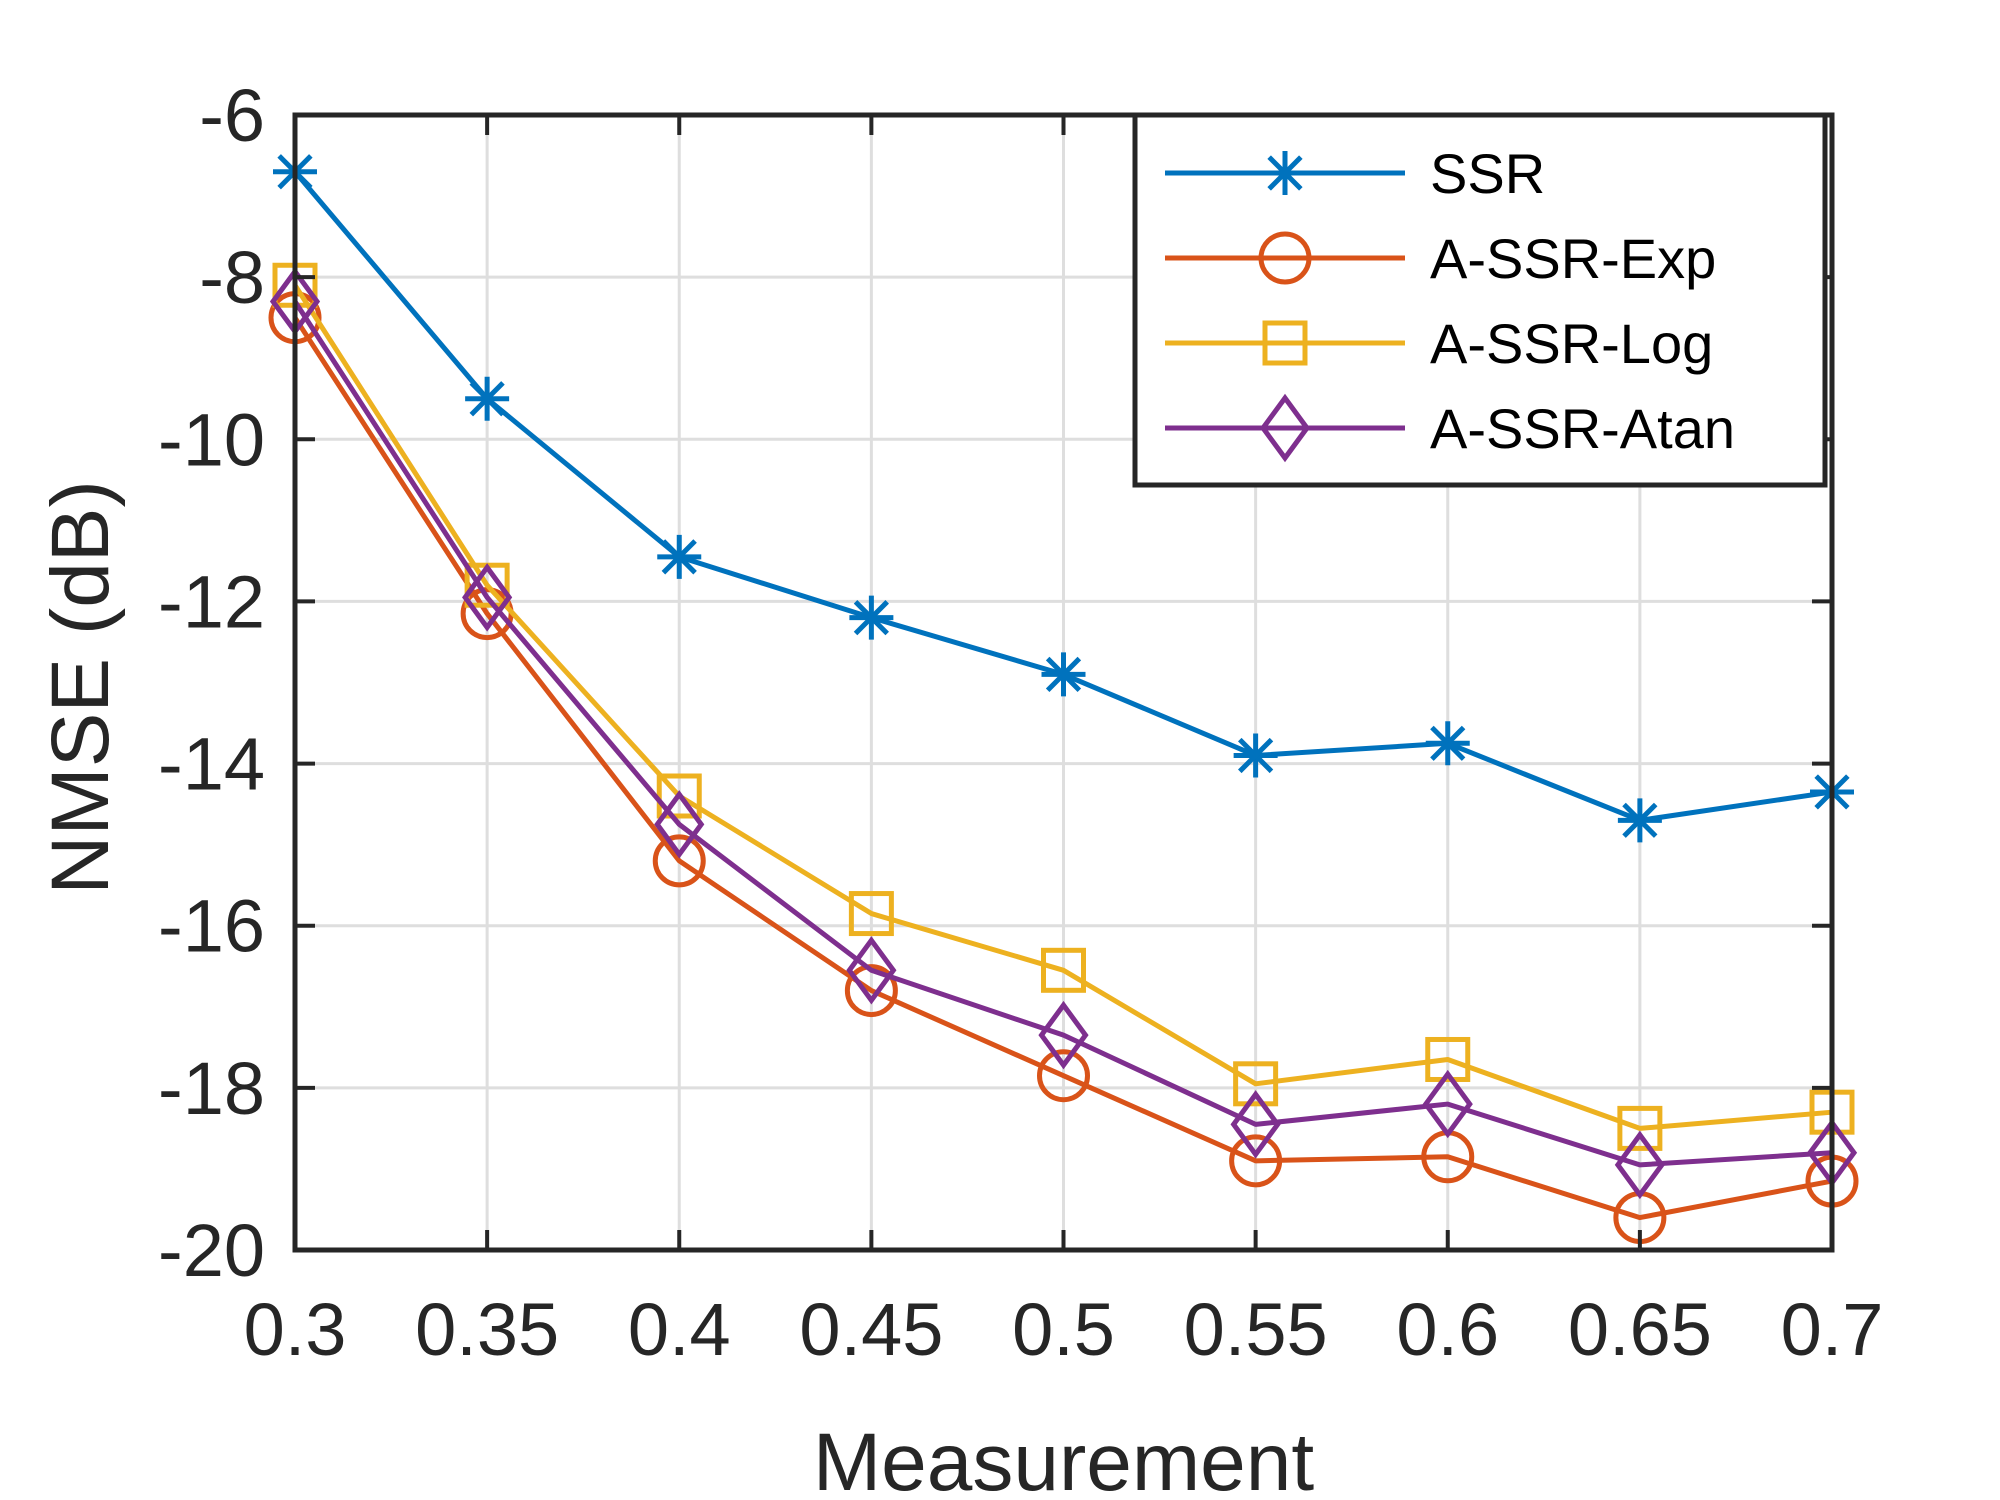 Image resolution: width=2000 pixels, height=1500 pixels. I want to click on legend-box, so click(1480, 300).